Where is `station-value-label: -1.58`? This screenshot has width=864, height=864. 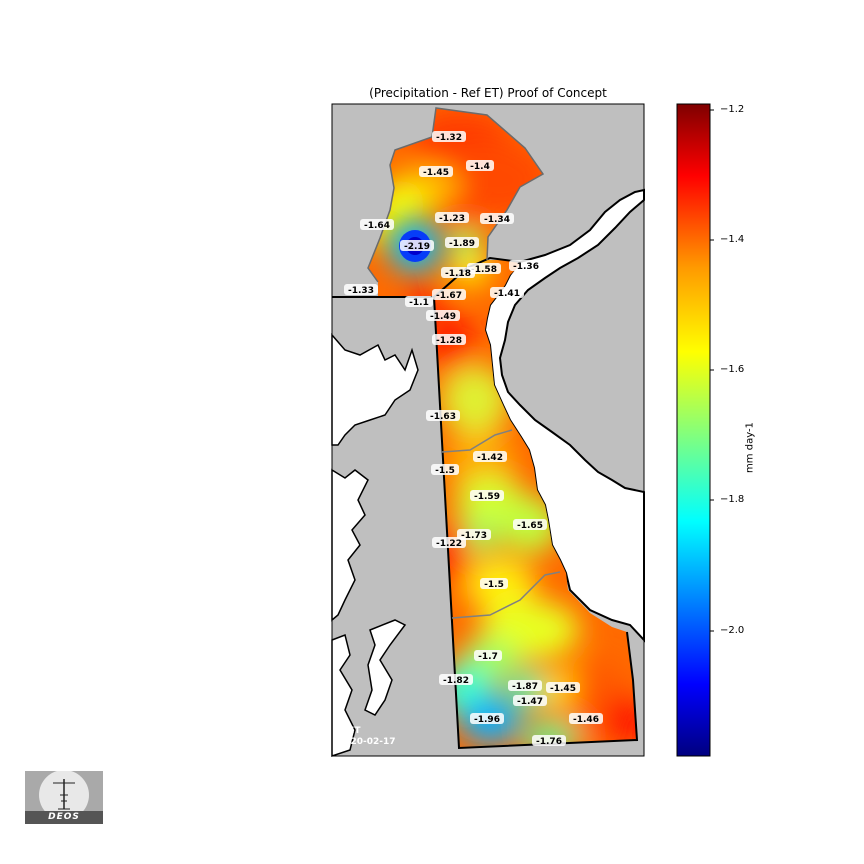 station-value-label: -1.58 is located at coordinates (484, 269).